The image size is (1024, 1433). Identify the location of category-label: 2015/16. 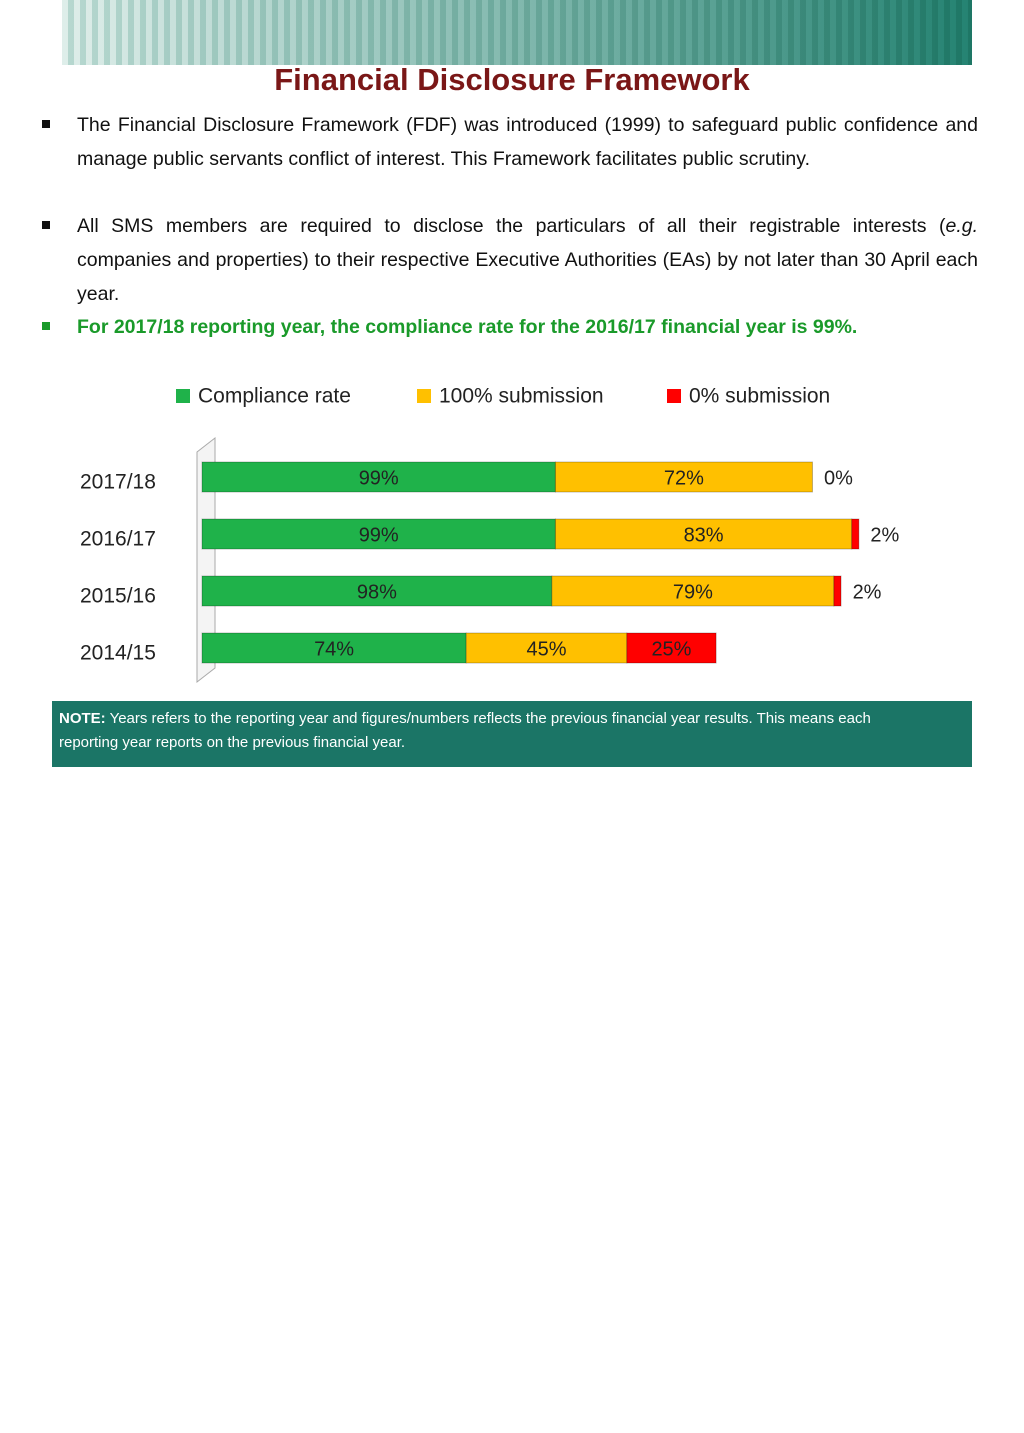
(118, 596).